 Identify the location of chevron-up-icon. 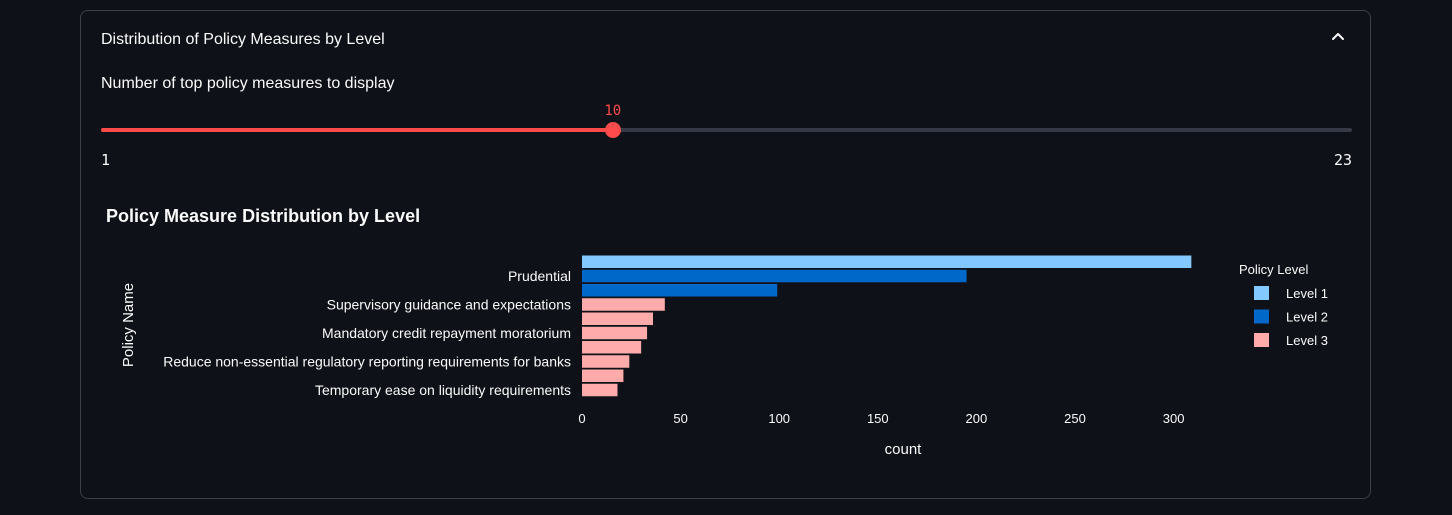
(1338, 37).